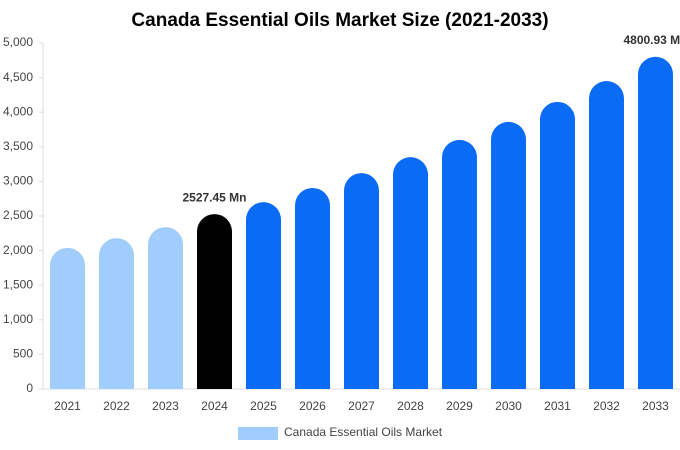 The image size is (680, 450). What do you see at coordinates (18, 181) in the screenshot?
I see `y-tick-label: 3,000` at bounding box center [18, 181].